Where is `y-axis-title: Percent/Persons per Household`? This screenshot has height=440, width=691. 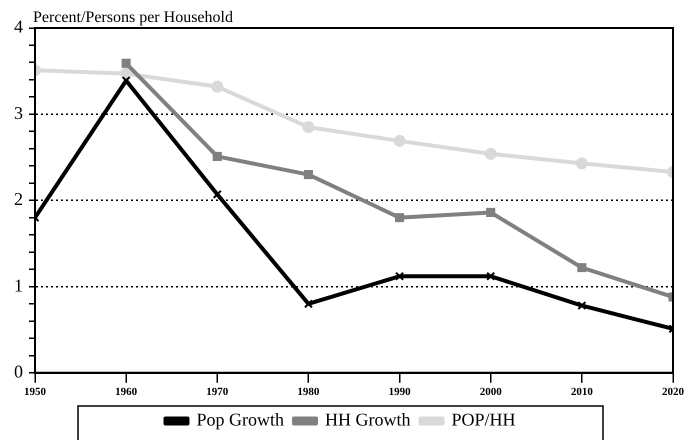 y-axis-title: Percent/Persons per Household is located at coordinates (133, 17).